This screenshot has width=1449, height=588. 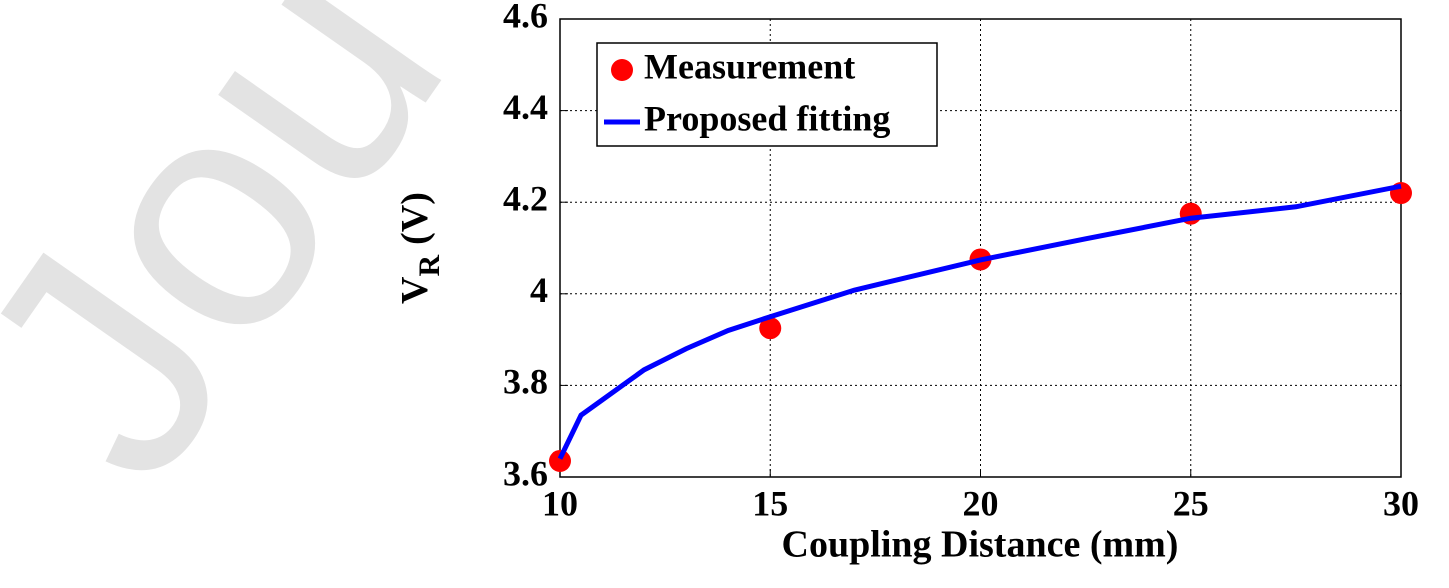 I want to click on y-tick-label: 3.6, so click(x=525, y=473).